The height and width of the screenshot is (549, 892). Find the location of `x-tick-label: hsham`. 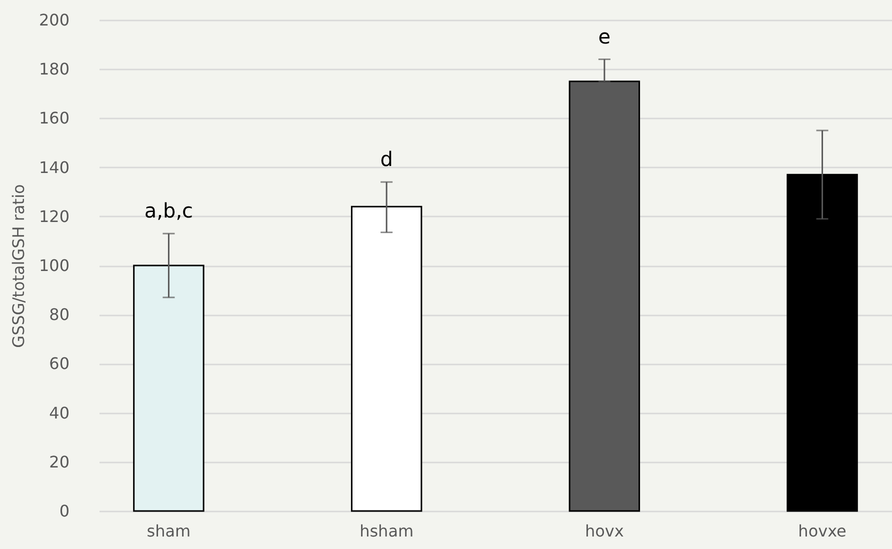

x-tick-label: hsham is located at coordinates (387, 531).